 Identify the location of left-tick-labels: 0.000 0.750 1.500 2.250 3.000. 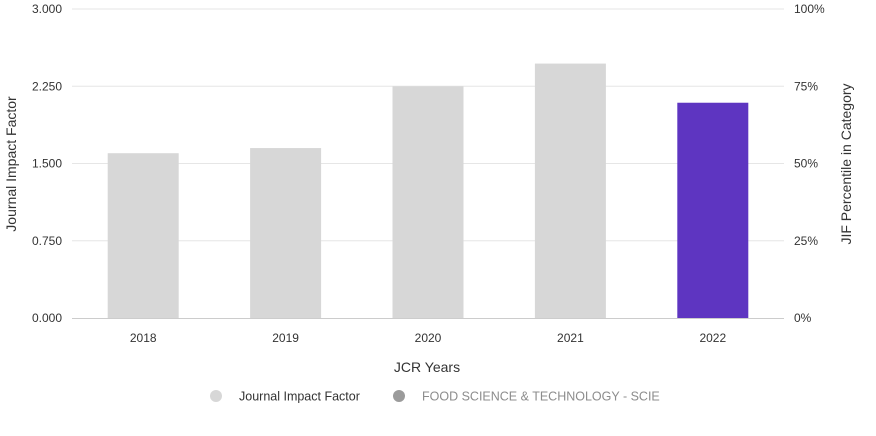
(47, 163).